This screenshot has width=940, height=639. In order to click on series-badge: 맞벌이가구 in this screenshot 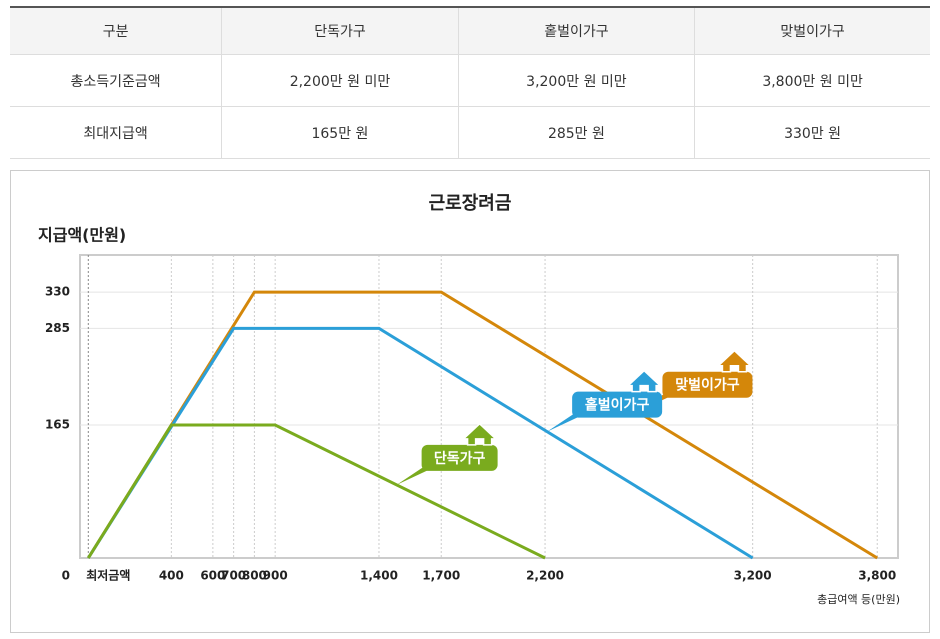, I will do `click(695, 380)`.